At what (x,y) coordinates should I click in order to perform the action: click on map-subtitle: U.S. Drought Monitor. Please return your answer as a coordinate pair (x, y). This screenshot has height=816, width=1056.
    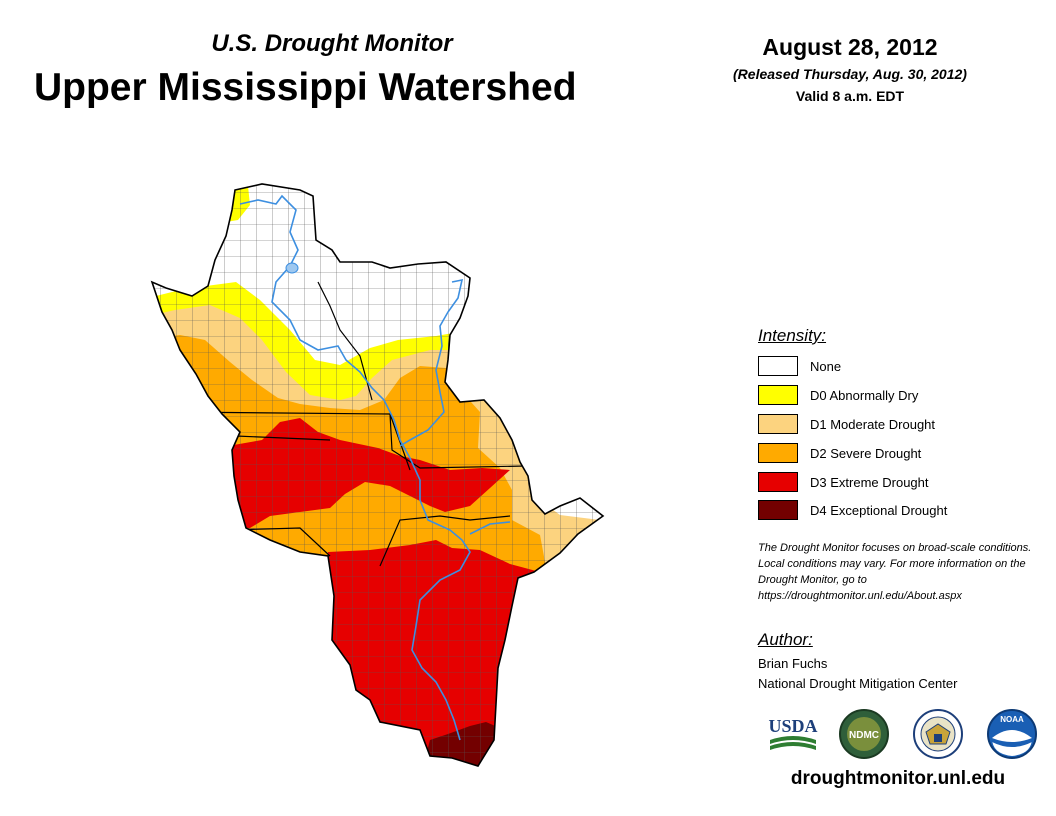
    Looking at the image, I should click on (332, 43).